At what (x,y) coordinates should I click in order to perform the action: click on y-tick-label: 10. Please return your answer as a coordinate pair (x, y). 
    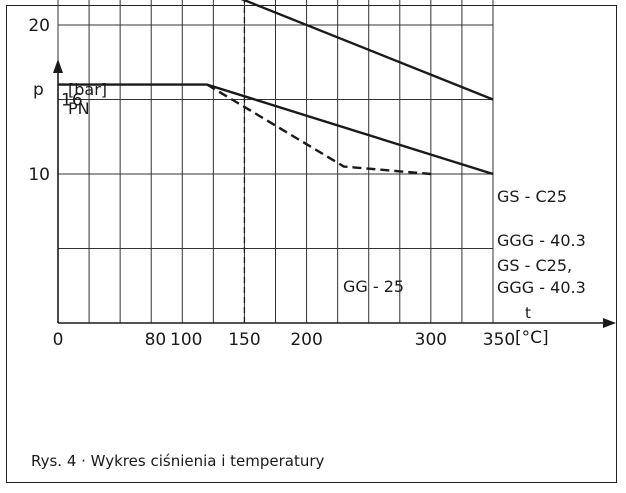
    Looking at the image, I should click on (39, 175).